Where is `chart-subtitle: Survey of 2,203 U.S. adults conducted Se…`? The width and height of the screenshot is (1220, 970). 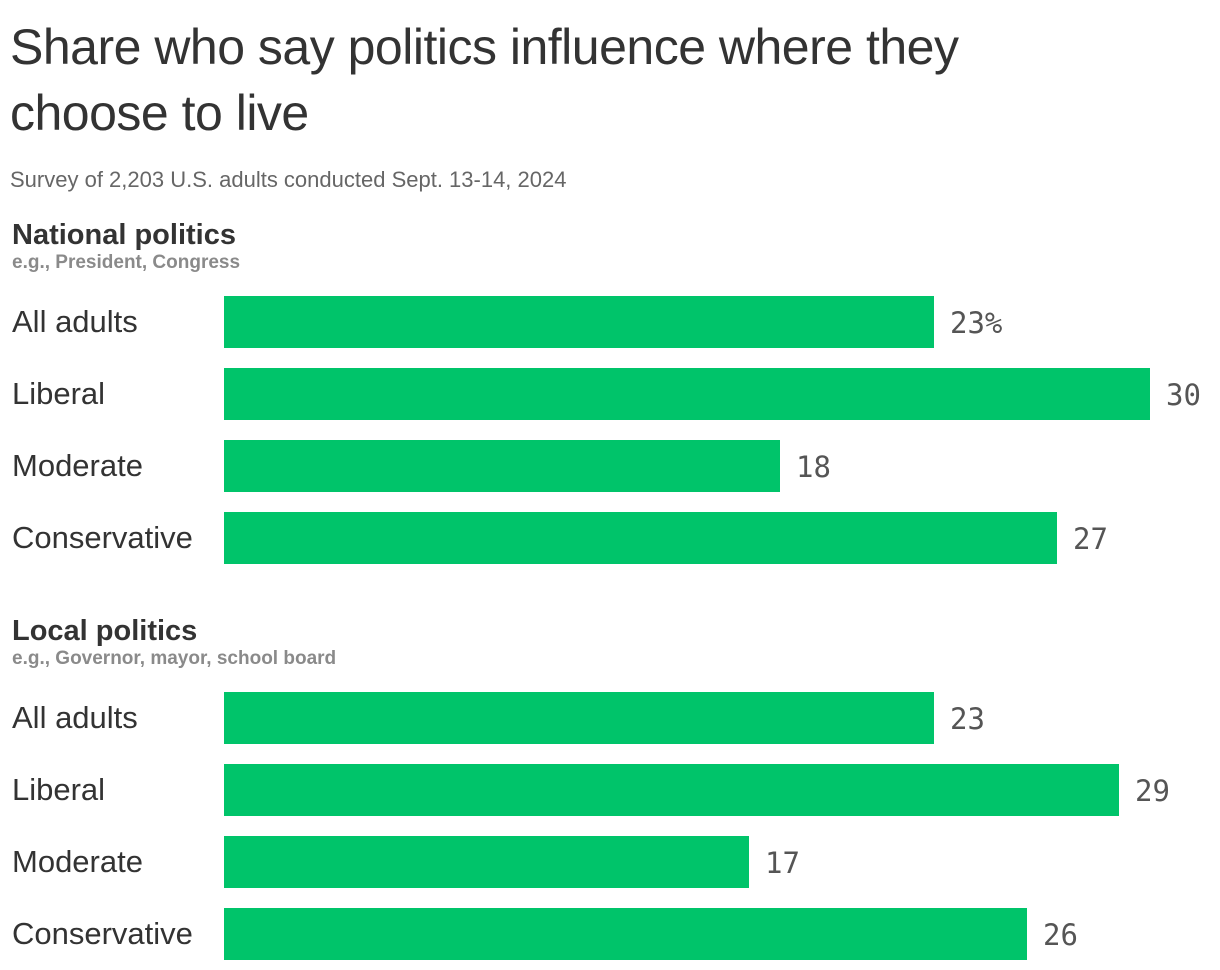
chart-subtitle: Survey of 2,203 U.S. adults conducted Se… is located at coordinates (288, 179).